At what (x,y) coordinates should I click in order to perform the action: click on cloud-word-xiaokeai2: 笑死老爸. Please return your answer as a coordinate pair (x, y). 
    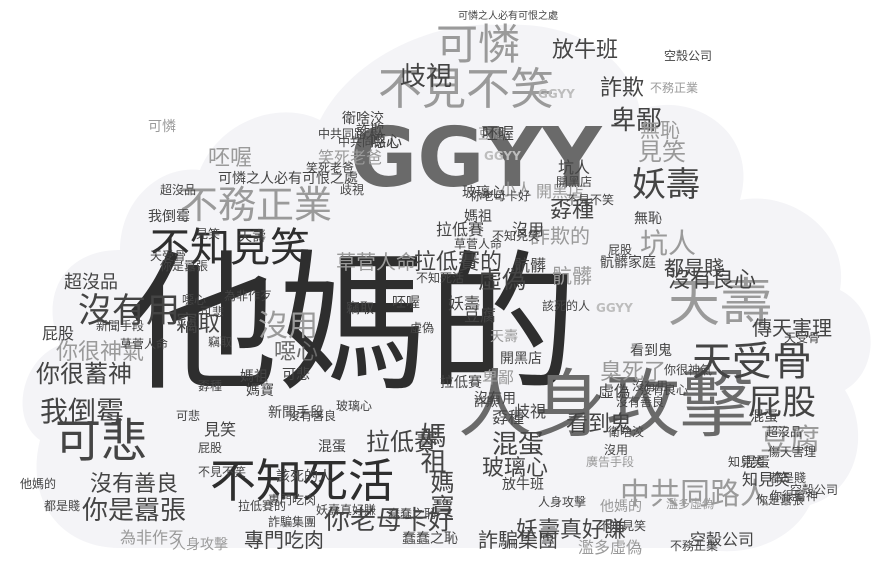
    Looking at the image, I should click on (330, 168).